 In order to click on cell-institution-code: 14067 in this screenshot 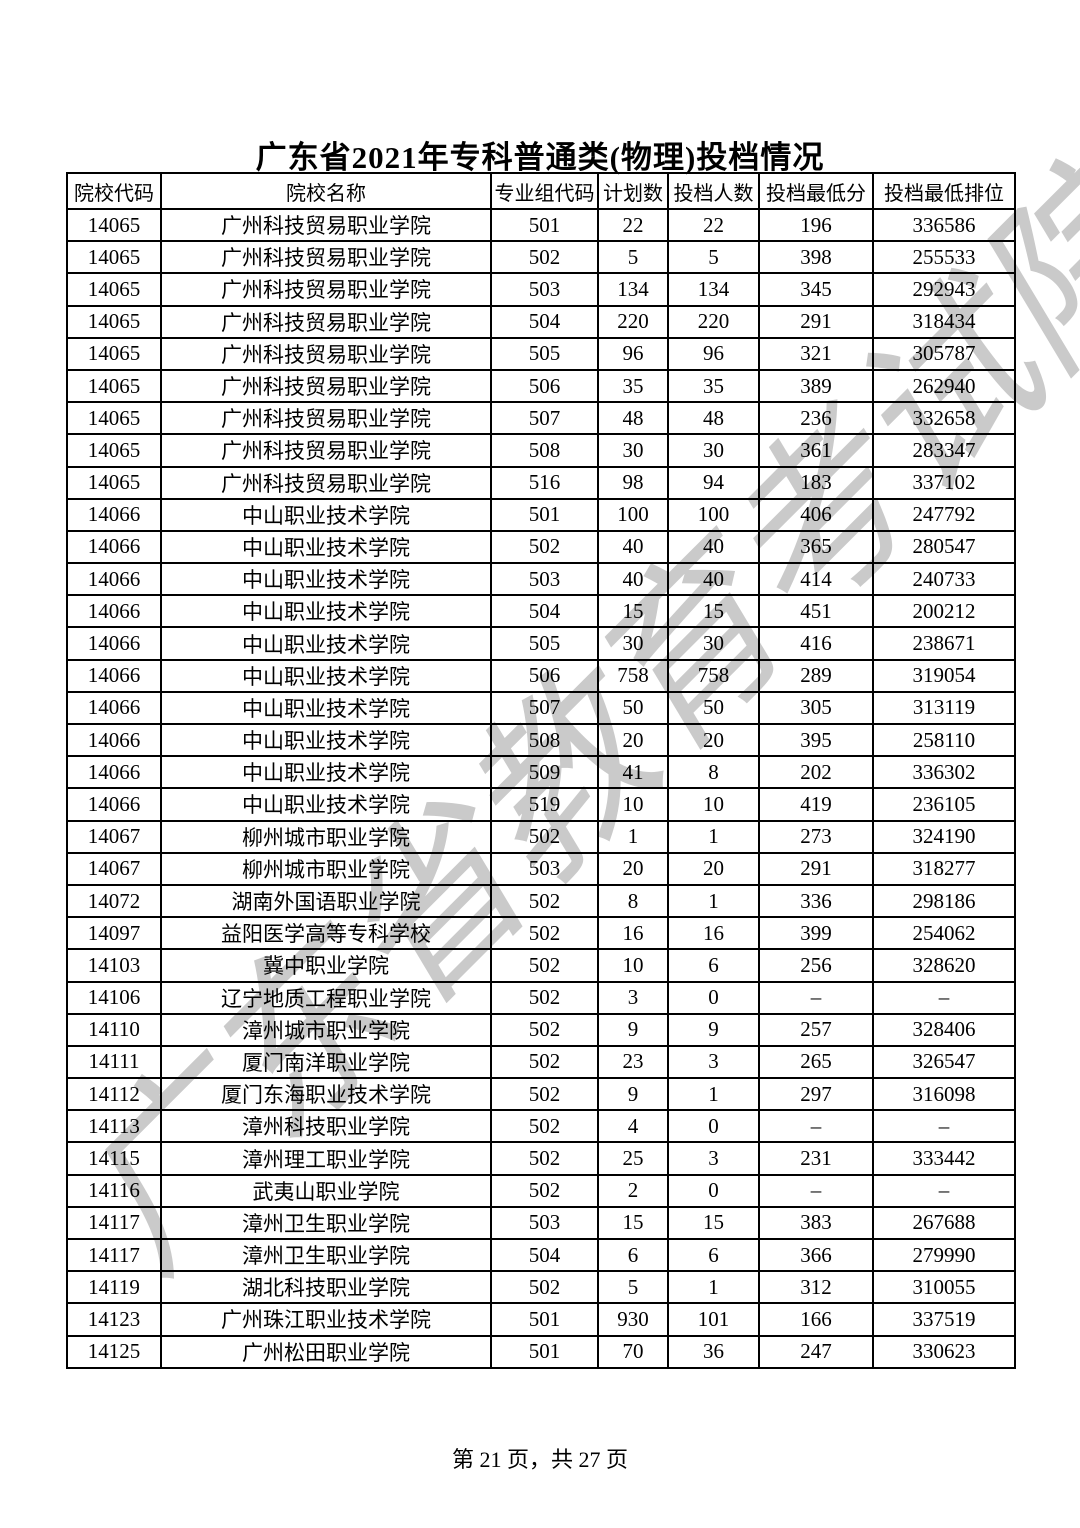, I will do `click(114, 868)`.